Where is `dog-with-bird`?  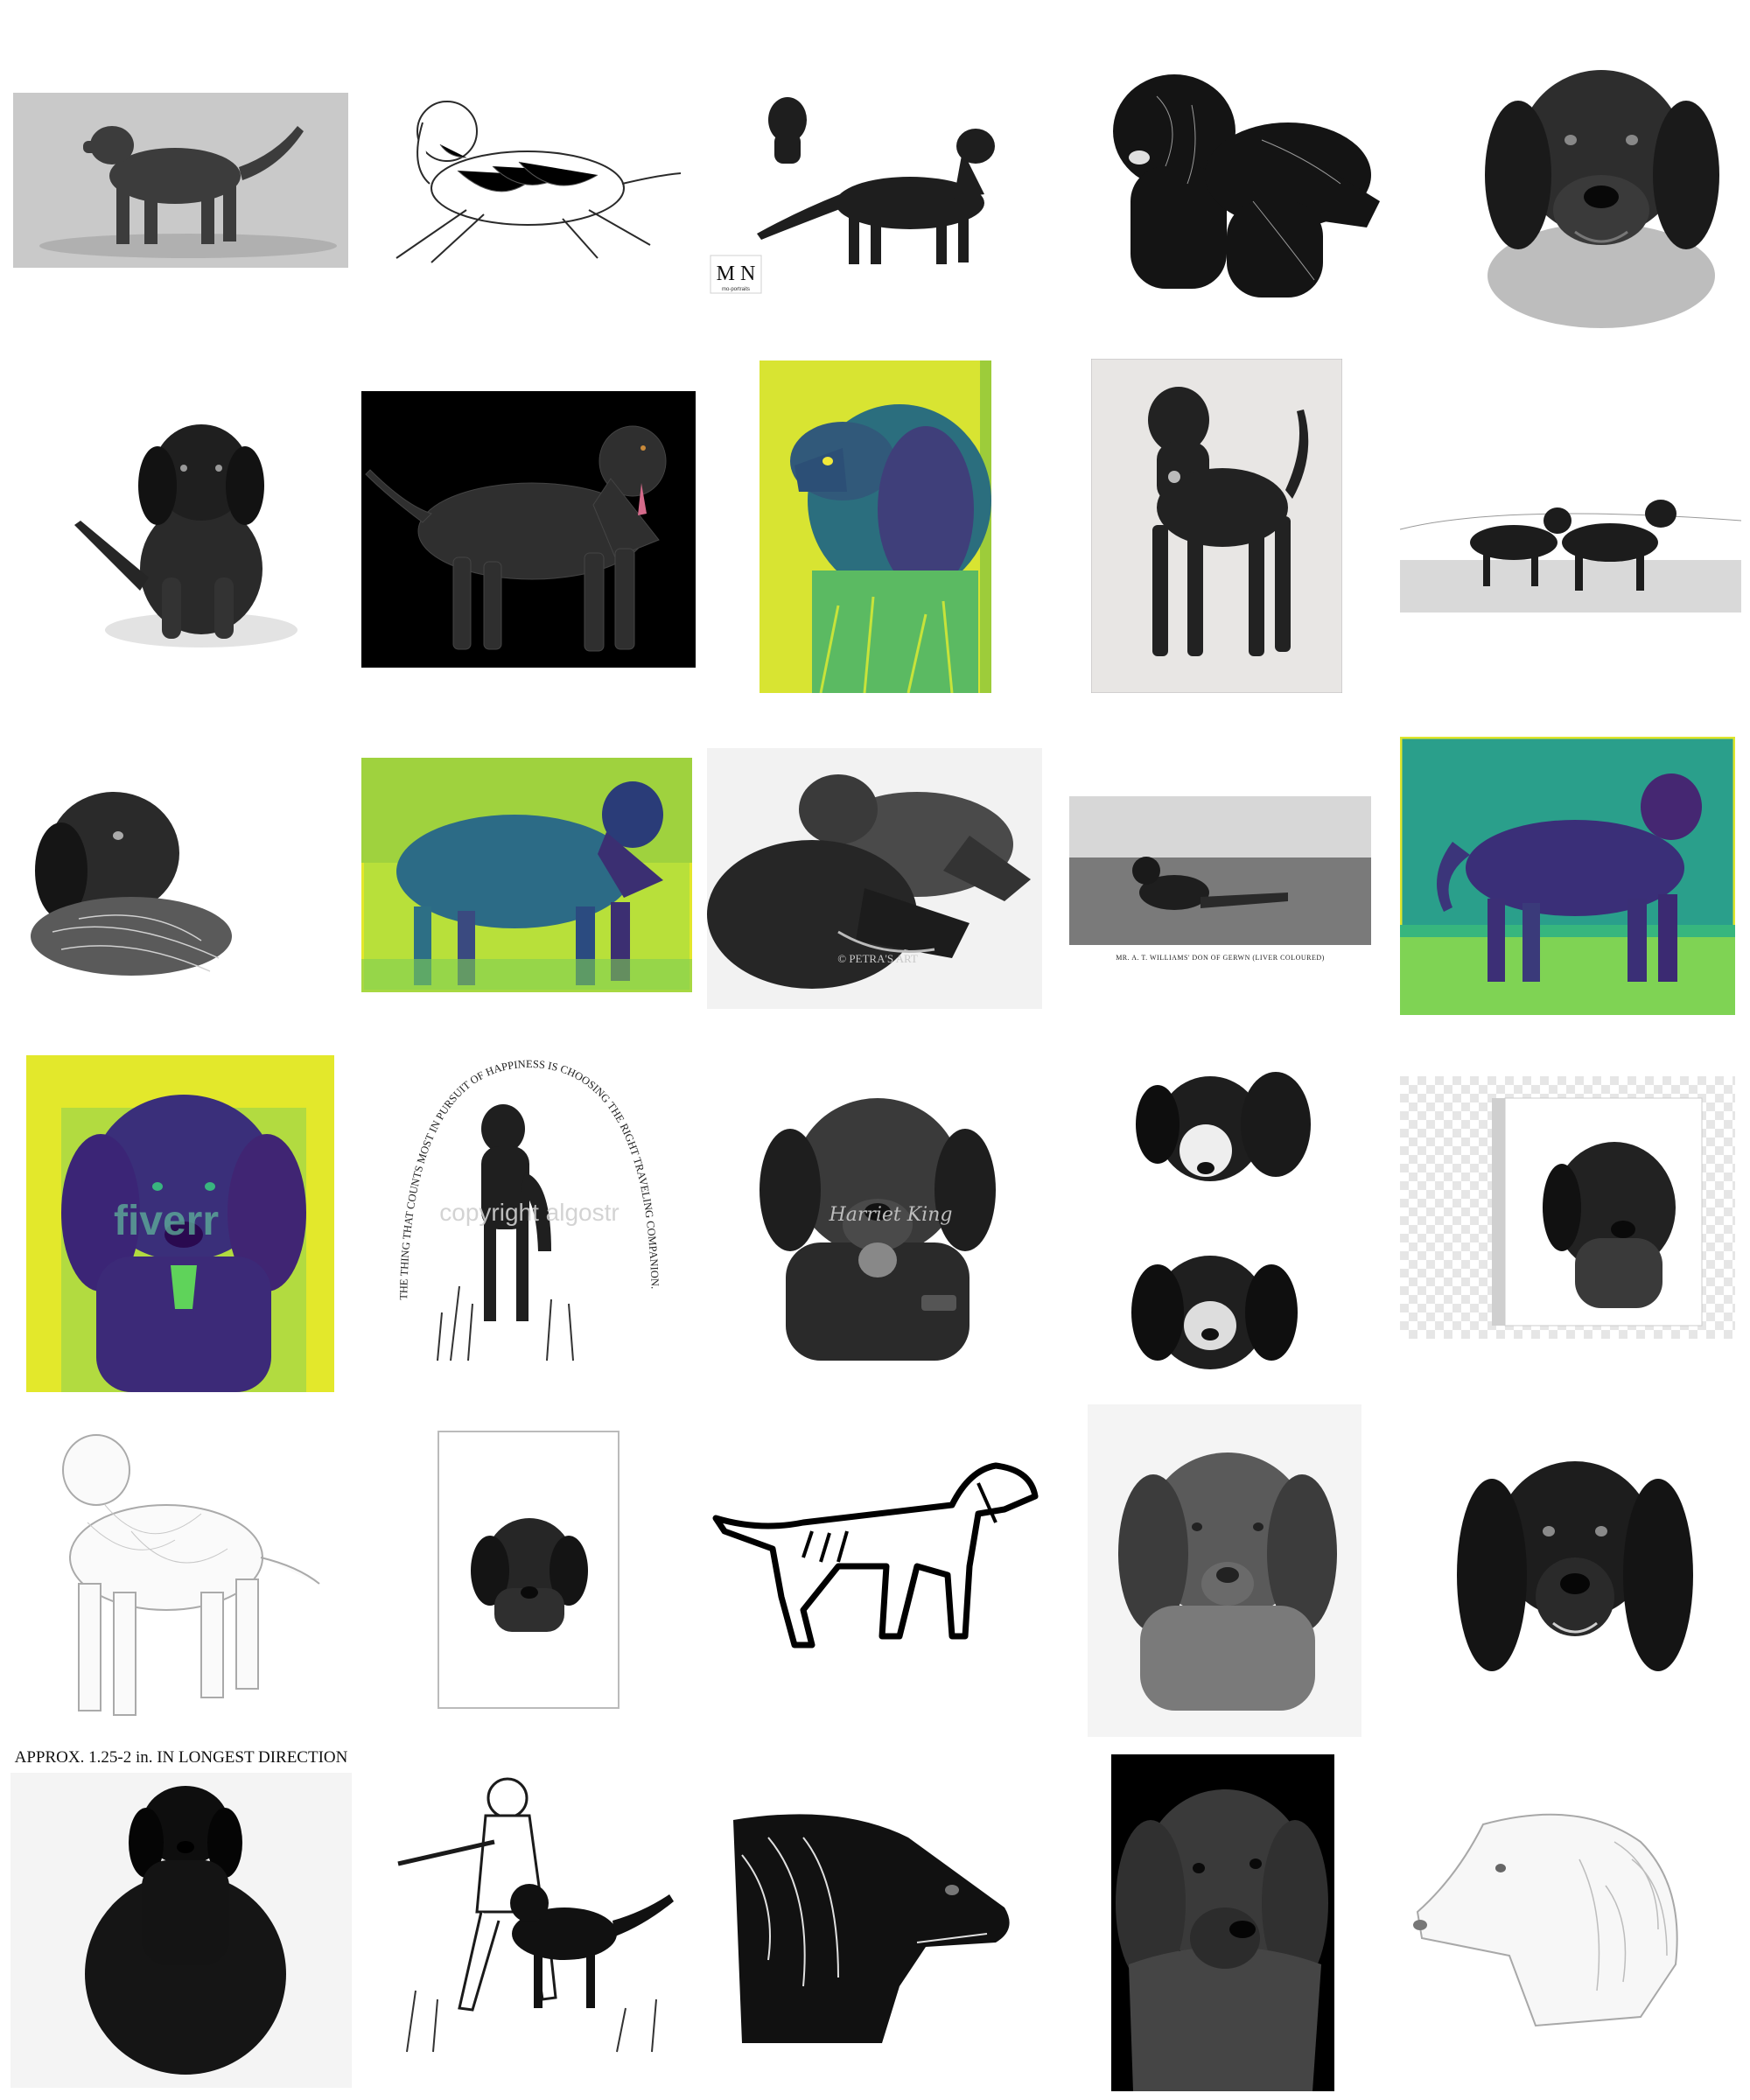
dog-with-bird is located at coordinates (127, 881).